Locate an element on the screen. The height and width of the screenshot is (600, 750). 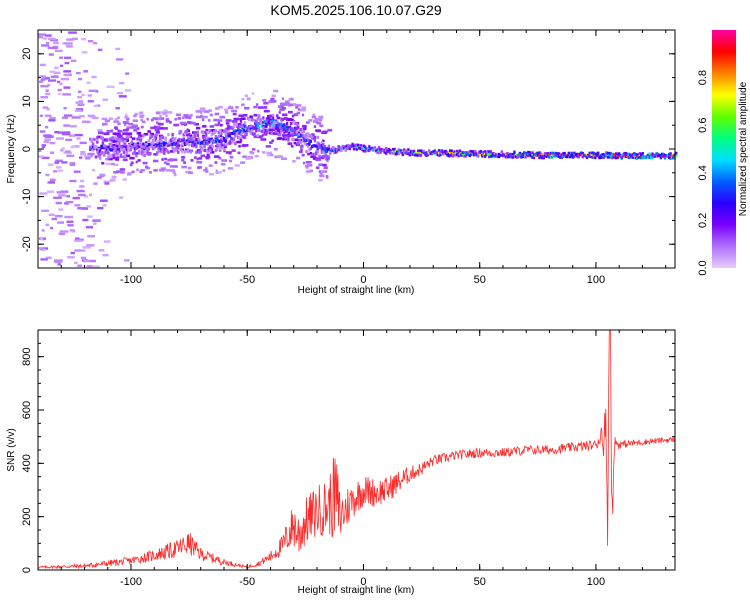
colorbar-tick-label: 0.4 is located at coordinates (703, 172).